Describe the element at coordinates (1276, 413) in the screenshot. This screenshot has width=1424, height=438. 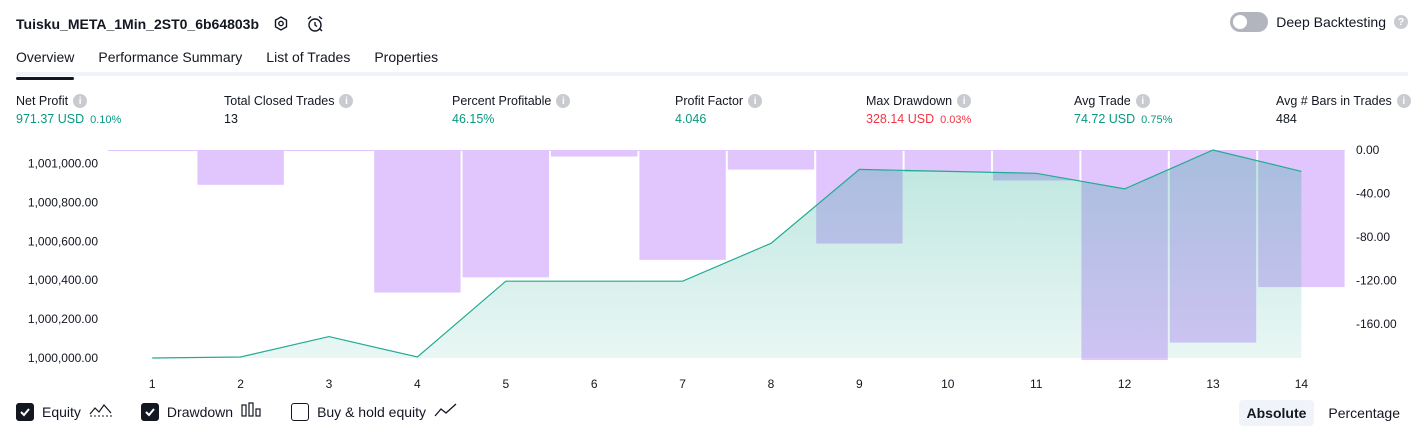
I see `absolute-button: Absolute` at that location.